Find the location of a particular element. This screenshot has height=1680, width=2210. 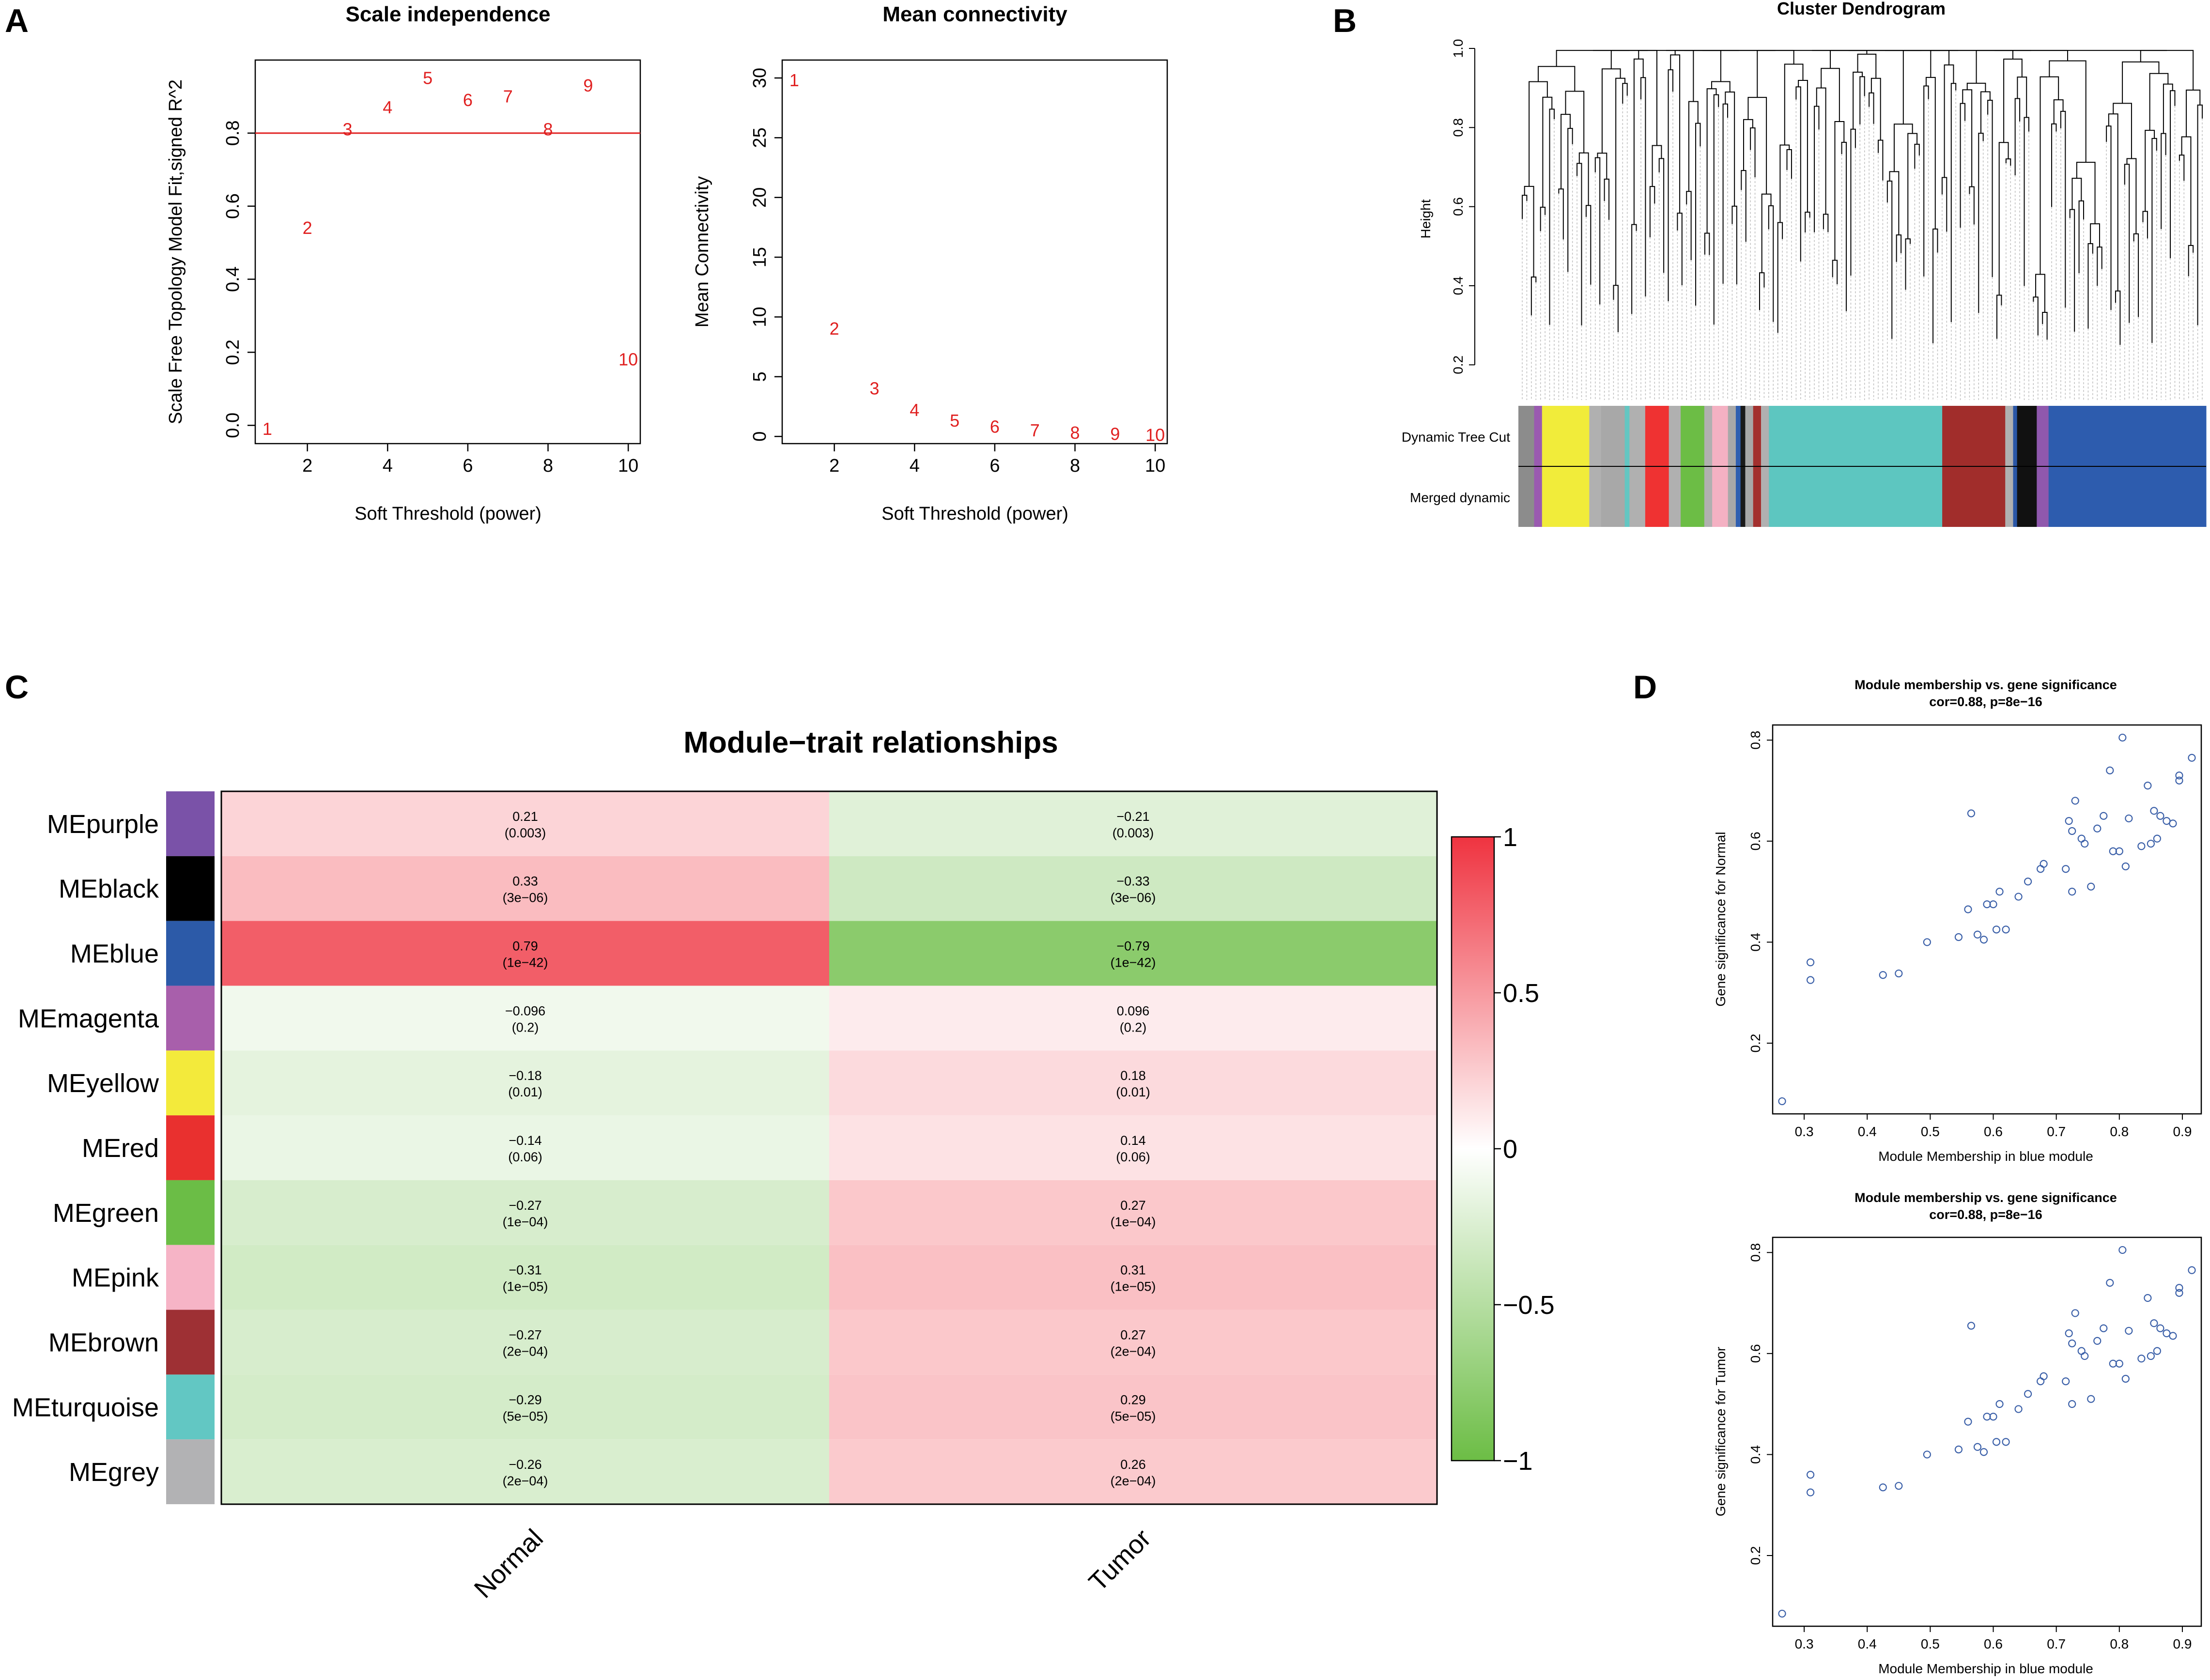

scale-independence-point-label: 3 is located at coordinates (347, 129).